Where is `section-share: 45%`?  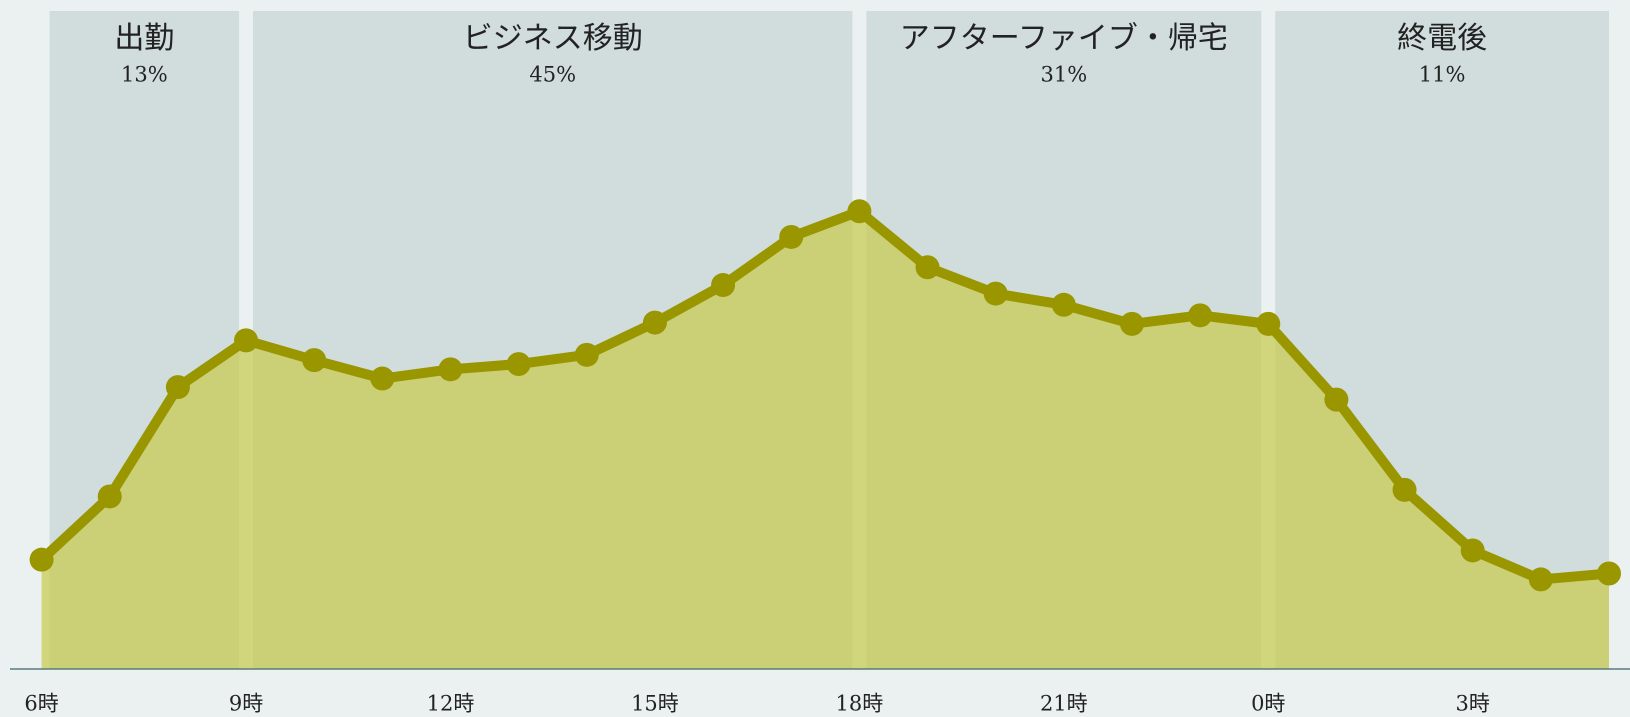 section-share: 45% is located at coordinates (552, 75).